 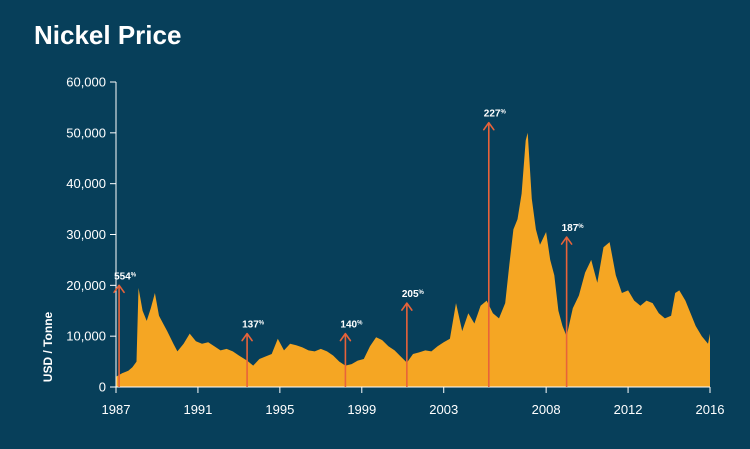 What do you see at coordinates (572, 305) in the screenshot?
I see `annotation-arrow: 187%` at bounding box center [572, 305].